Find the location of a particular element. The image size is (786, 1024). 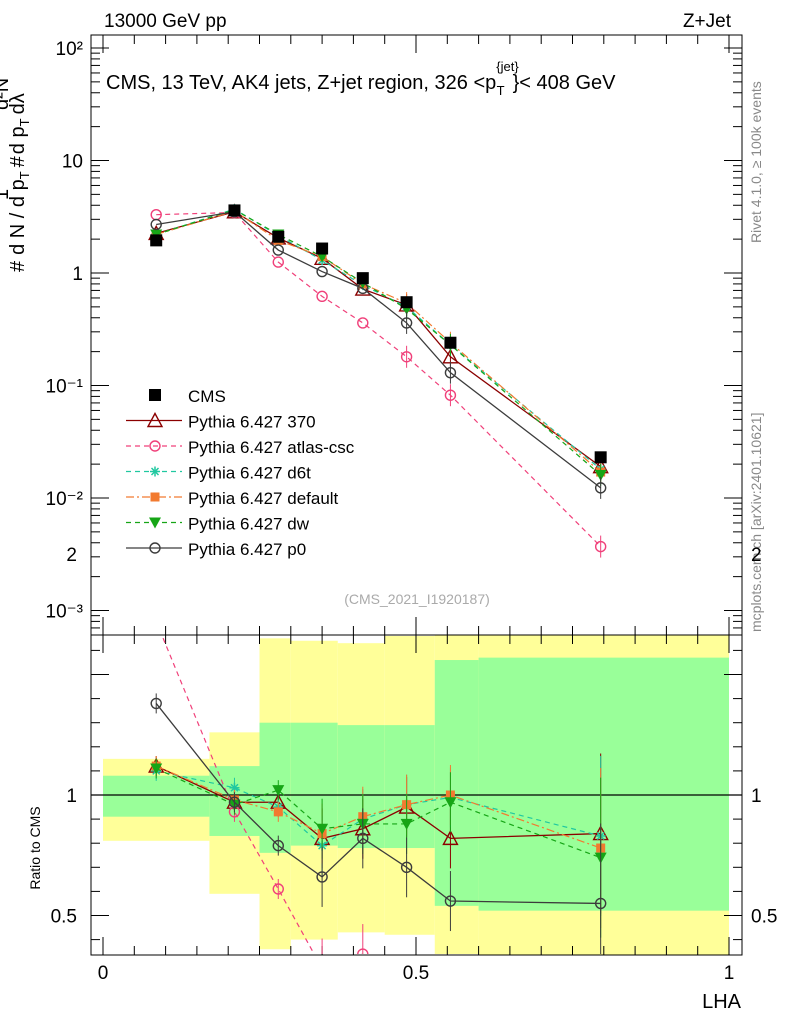

legend-marker-p370 is located at coordinates (155, 420).